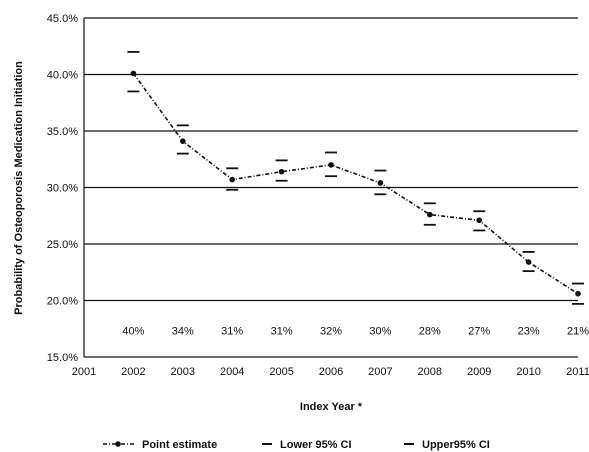 The image size is (589, 452). I want to click on data-label: 32%, so click(331, 331).